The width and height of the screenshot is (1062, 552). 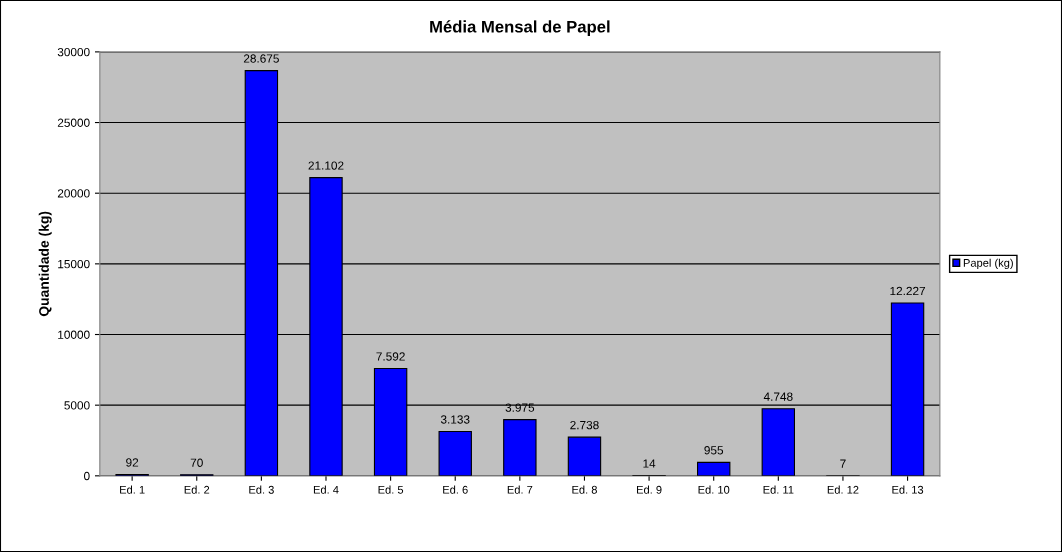 I want to click on x-tick-label: Ed. 4, so click(x=326, y=489).